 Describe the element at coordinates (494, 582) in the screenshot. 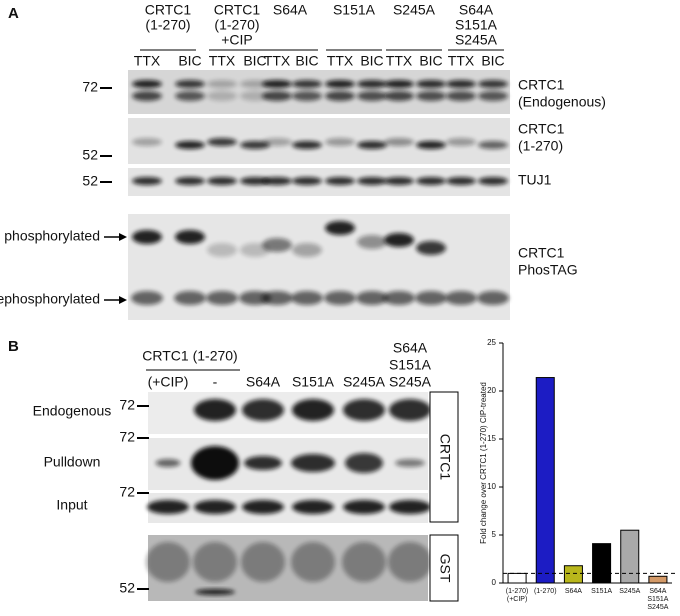

I see `y-tick-label: 0` at that location.